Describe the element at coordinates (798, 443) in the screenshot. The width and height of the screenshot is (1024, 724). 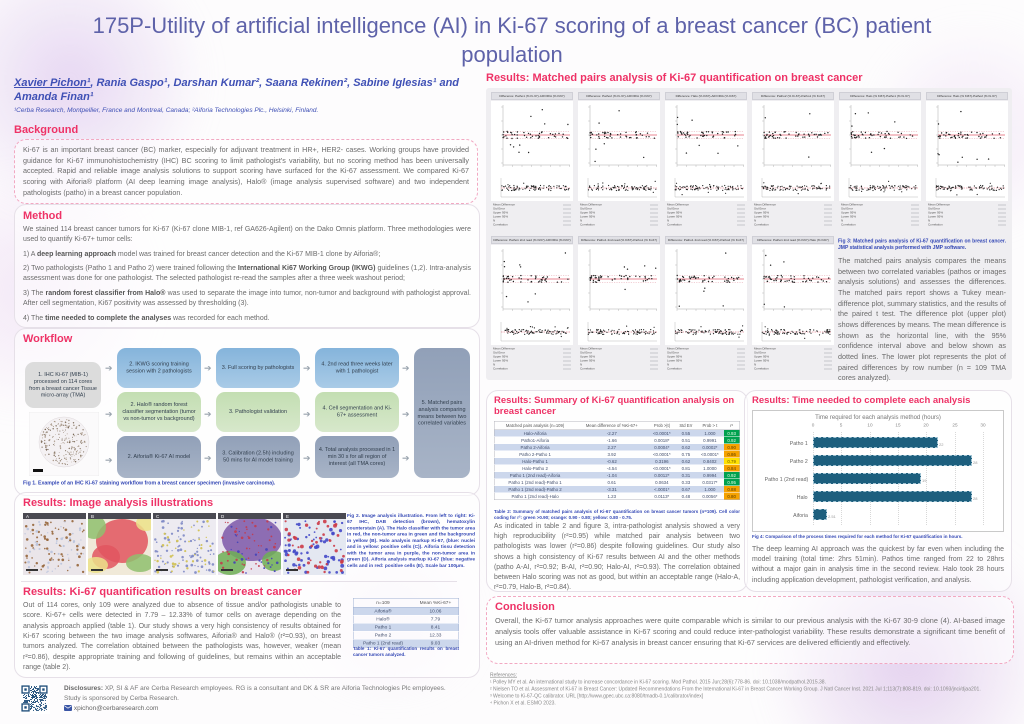
I see `category-label: Patho 1` at that location.